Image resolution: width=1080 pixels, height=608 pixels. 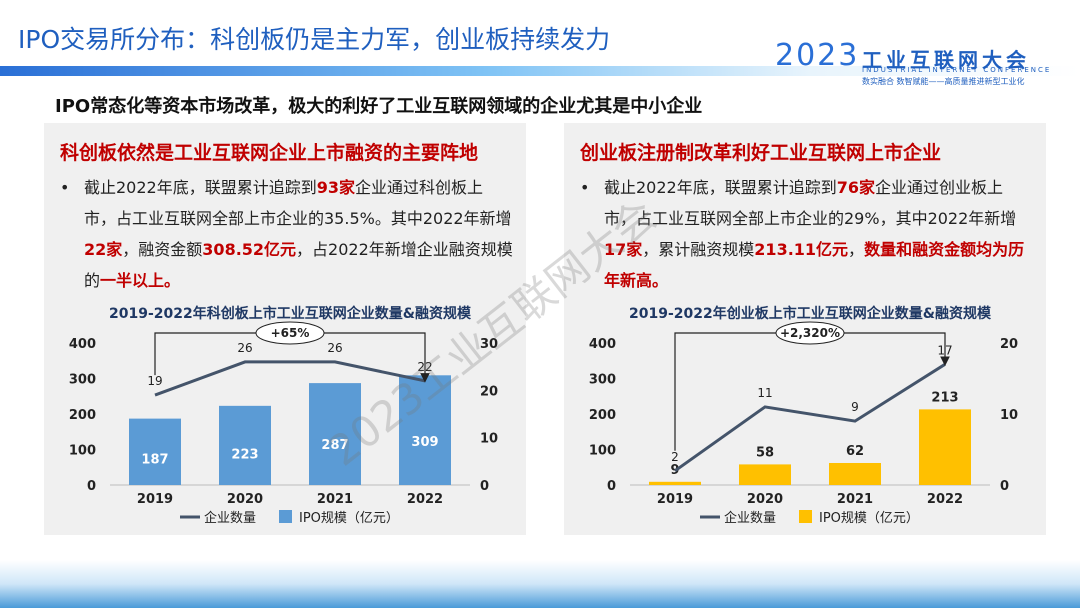 What do you see at coordinates (379, 106) in the screenshot?
I see `subtitle: IPO常态化等资本市场改革，极大的利好了工业互联网领域的企业尤其是中小企业` at bounding box center [379, 106].